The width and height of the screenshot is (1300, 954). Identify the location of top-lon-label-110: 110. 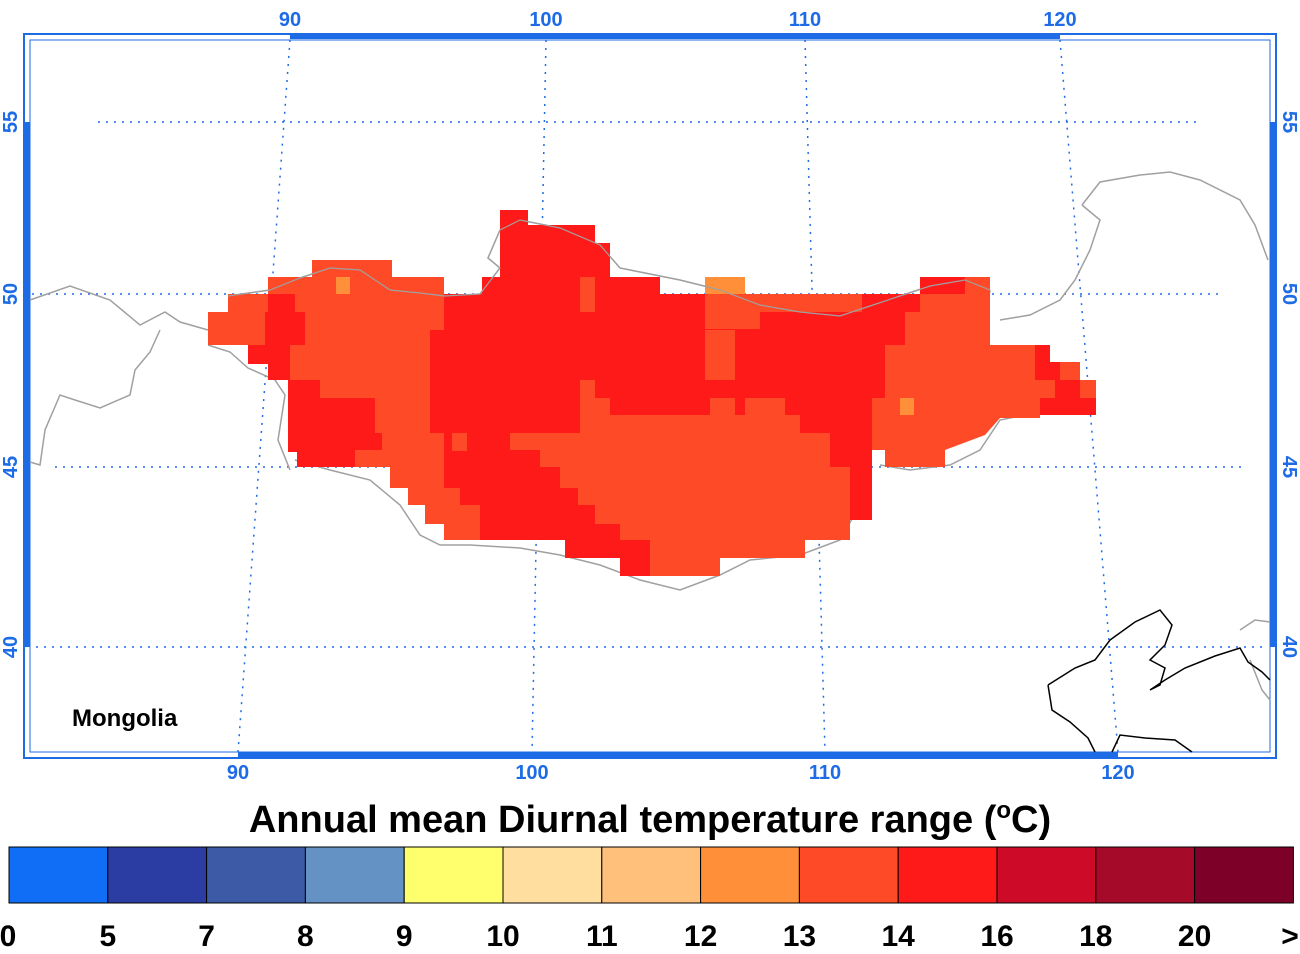
(805, 20).